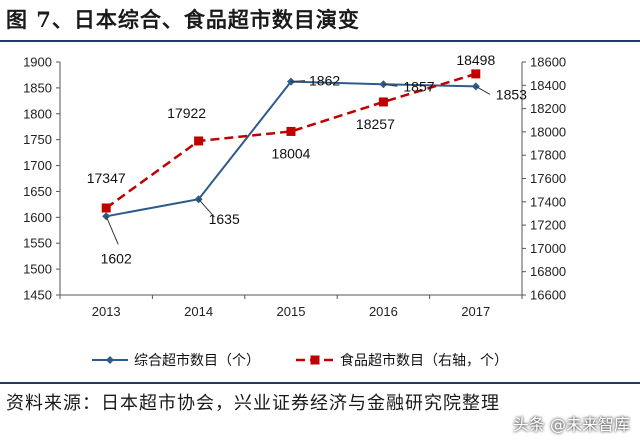 This screenshot has width=640, height=441. I want to click on left-tick-label: 1500, so click(37, 269).